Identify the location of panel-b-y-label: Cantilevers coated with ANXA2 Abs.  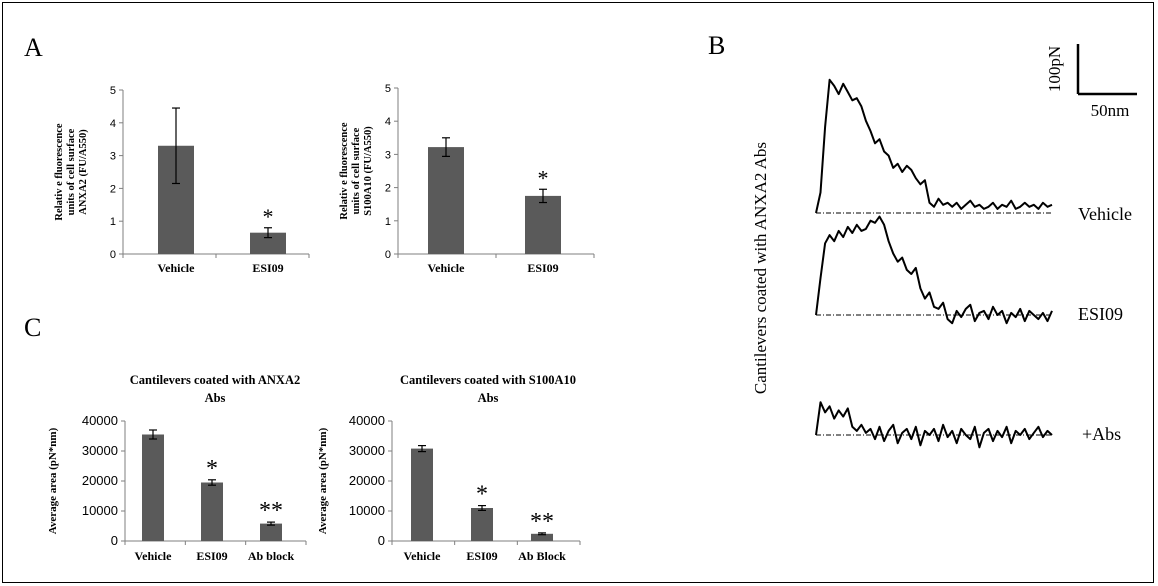
(760, 268).